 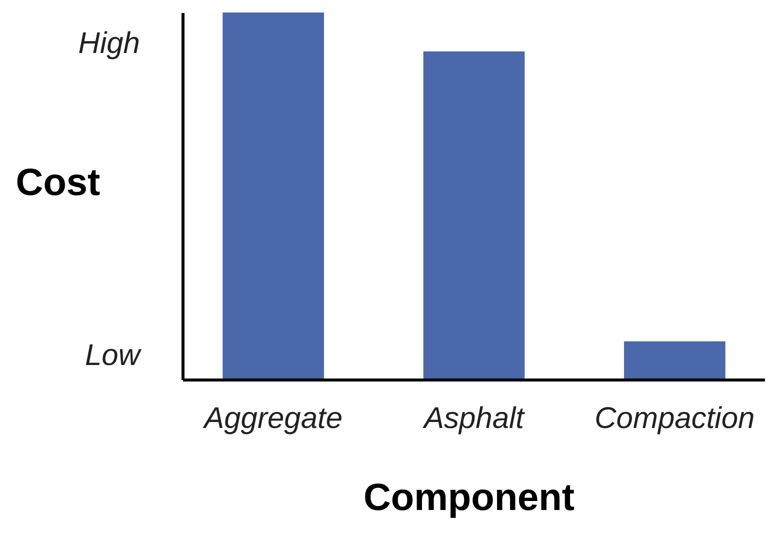 I want to click on x-tick-label: Compaction, so click(x=674, y=418).